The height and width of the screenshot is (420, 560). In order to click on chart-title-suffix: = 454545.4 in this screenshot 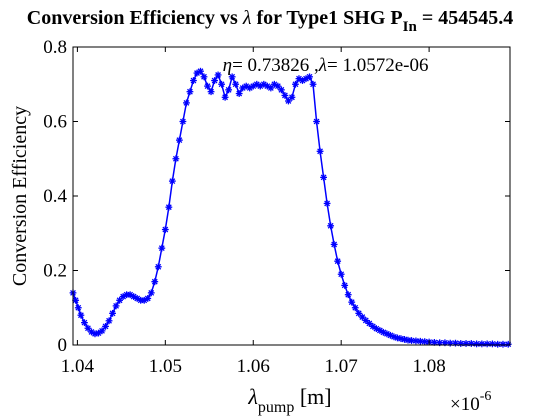, I will do `click(465, 18)`.